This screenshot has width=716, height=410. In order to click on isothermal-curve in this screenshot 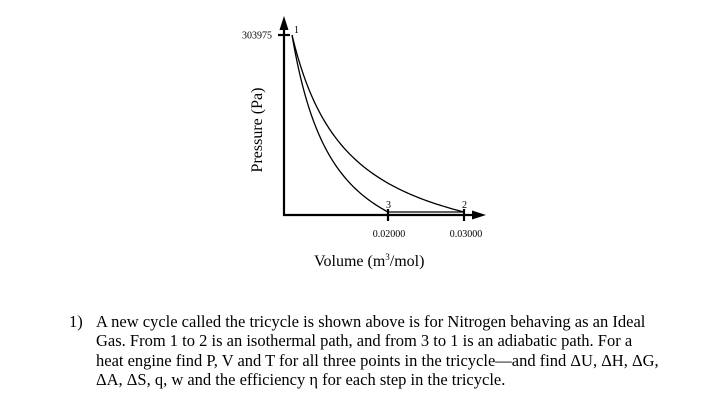, I will do `click(378, 123)`.